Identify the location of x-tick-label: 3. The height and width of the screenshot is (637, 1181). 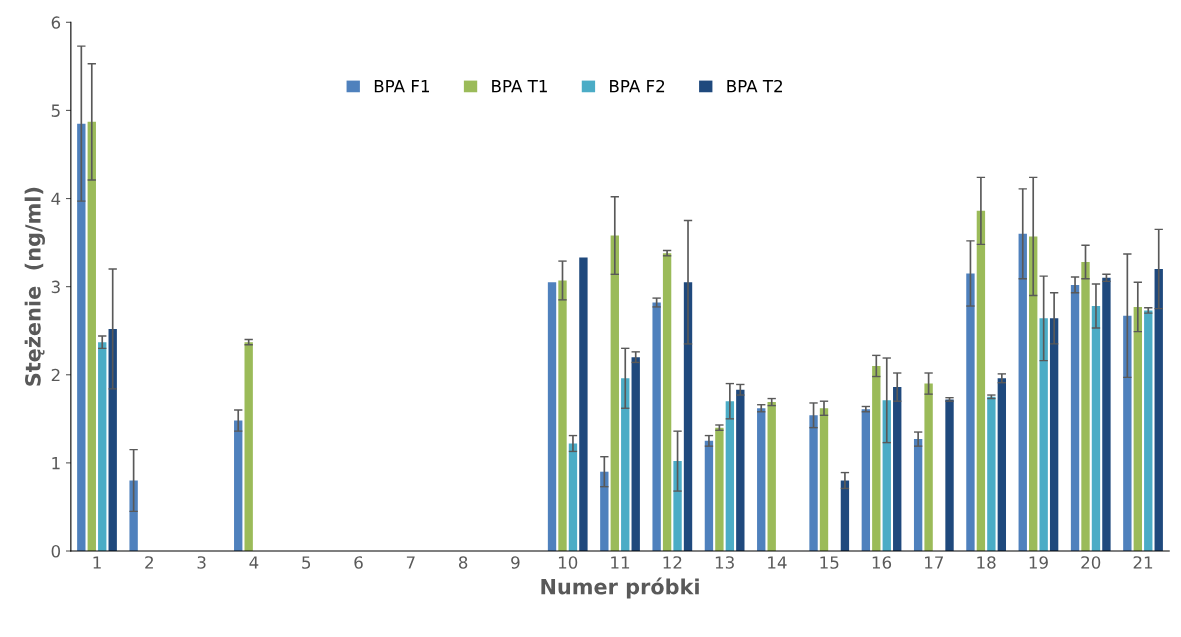
(201, 562).